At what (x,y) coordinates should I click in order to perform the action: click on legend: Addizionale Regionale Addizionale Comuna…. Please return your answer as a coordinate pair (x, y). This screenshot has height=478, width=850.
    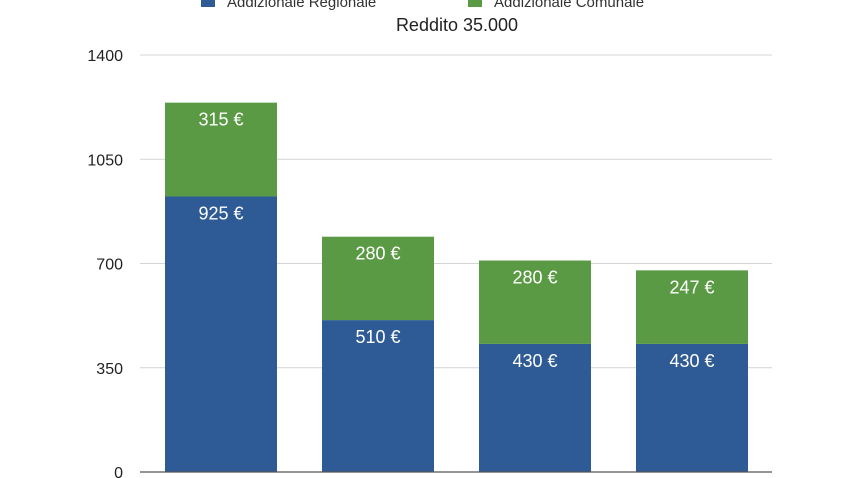
    Looking at the image, I should click on (422, 5).